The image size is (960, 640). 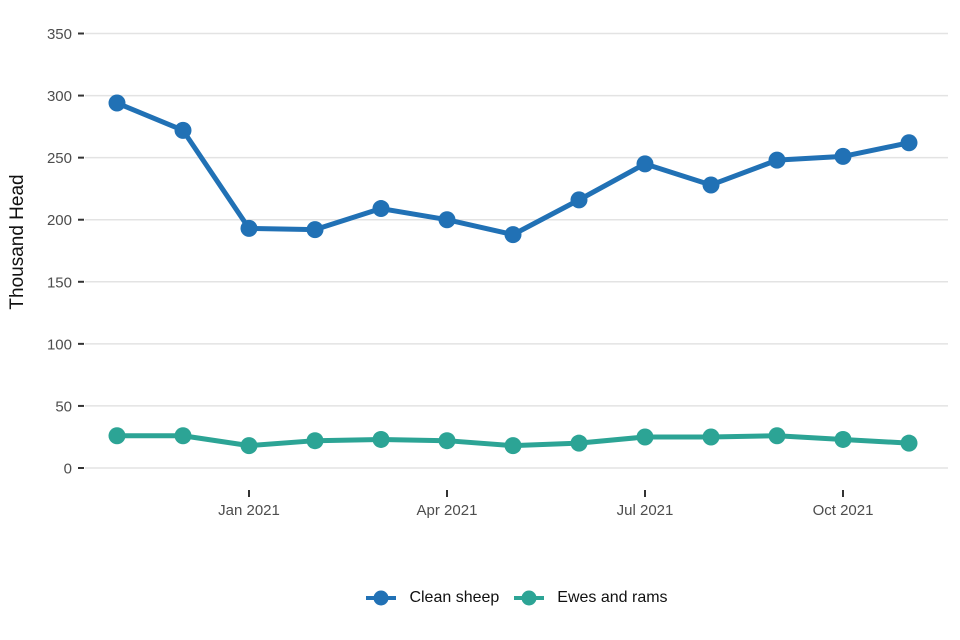 I want to click on data-point-clean-sheep-nov-2021, so click(x=909, y=143).